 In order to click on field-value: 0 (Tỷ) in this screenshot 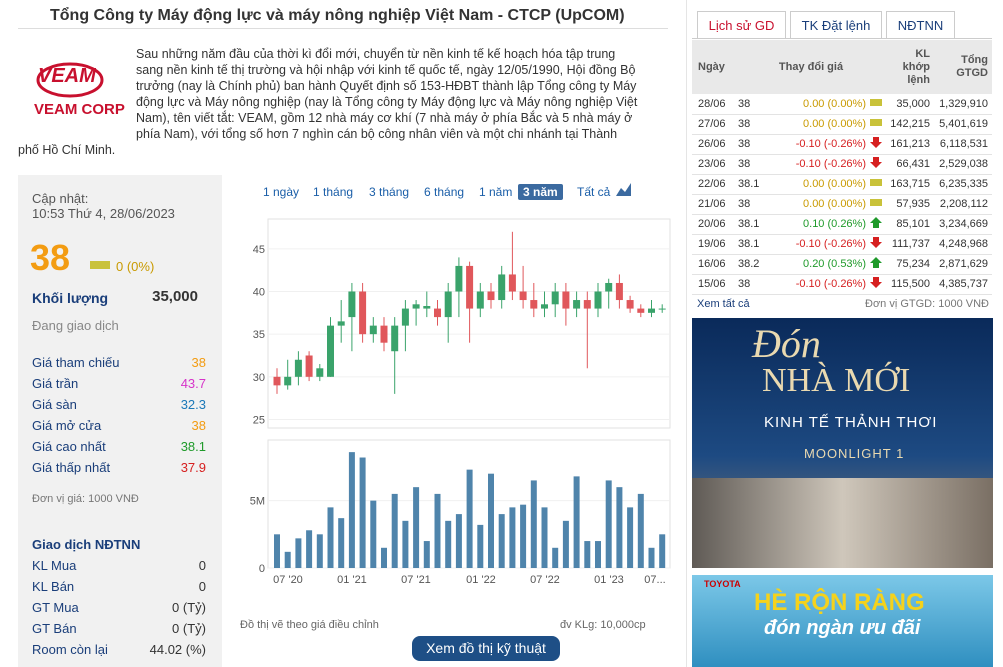, I will do `click(189, 607)`.